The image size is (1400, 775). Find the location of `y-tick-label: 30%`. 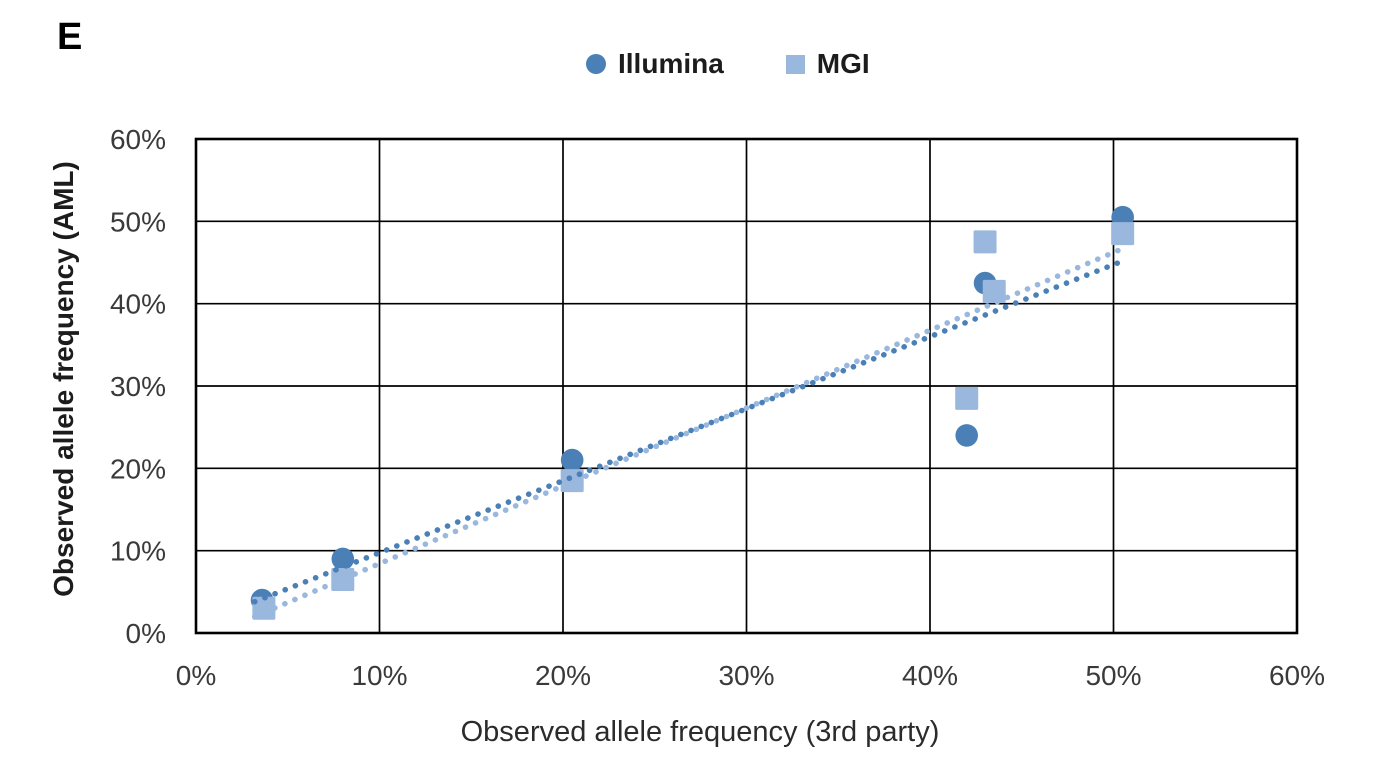

y-tick-label: 30% is located at coordinates (138, 386).